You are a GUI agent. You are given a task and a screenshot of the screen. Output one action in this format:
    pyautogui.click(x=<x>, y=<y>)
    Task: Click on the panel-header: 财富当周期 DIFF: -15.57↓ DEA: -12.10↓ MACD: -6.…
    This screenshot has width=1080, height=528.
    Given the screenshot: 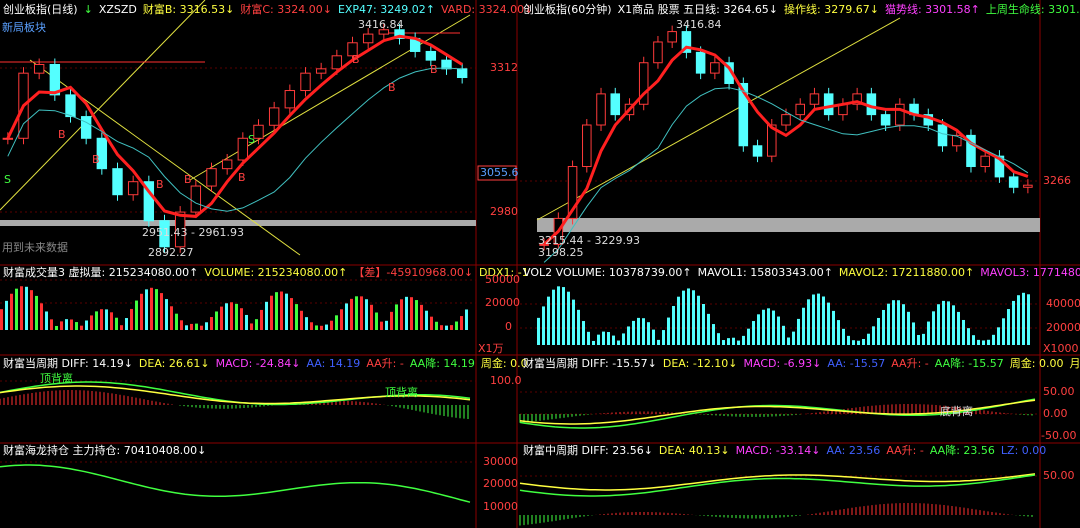 What is the action you would take?
    pyautogui.click(x=801, y=363)
    